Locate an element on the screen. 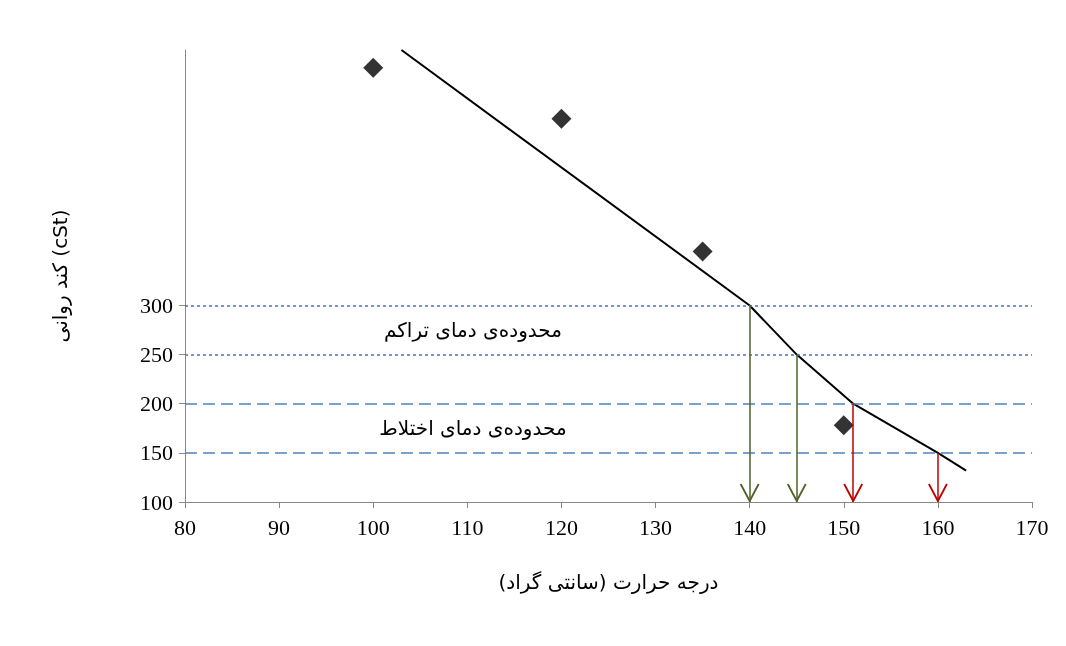 Image resolution: width=1066 pixels, height=646 pixels. x-tick-label: 90 is located at coordinates (279, 527).